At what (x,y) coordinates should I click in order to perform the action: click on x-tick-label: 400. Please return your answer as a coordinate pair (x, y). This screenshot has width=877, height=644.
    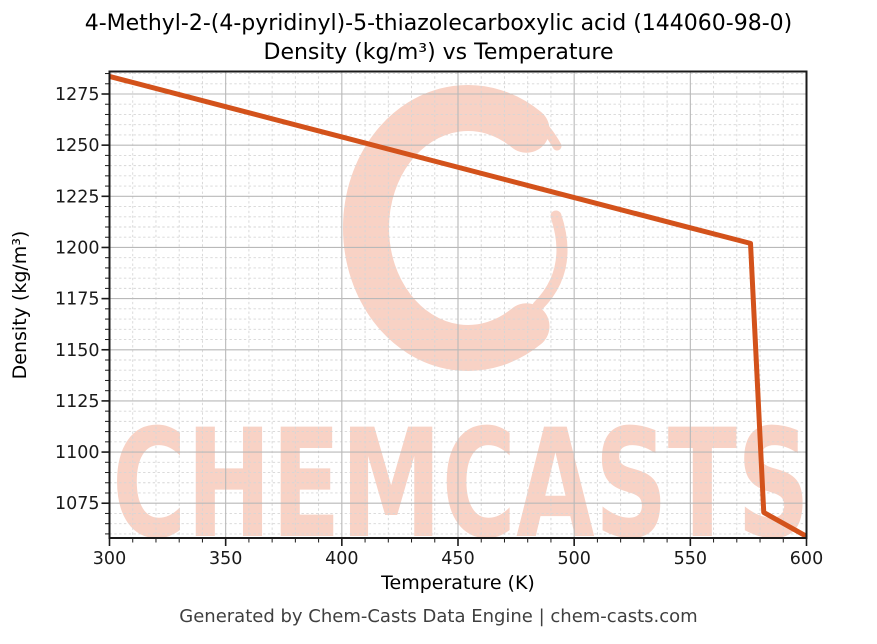
    Looking at the image, I should click on (341, 559).